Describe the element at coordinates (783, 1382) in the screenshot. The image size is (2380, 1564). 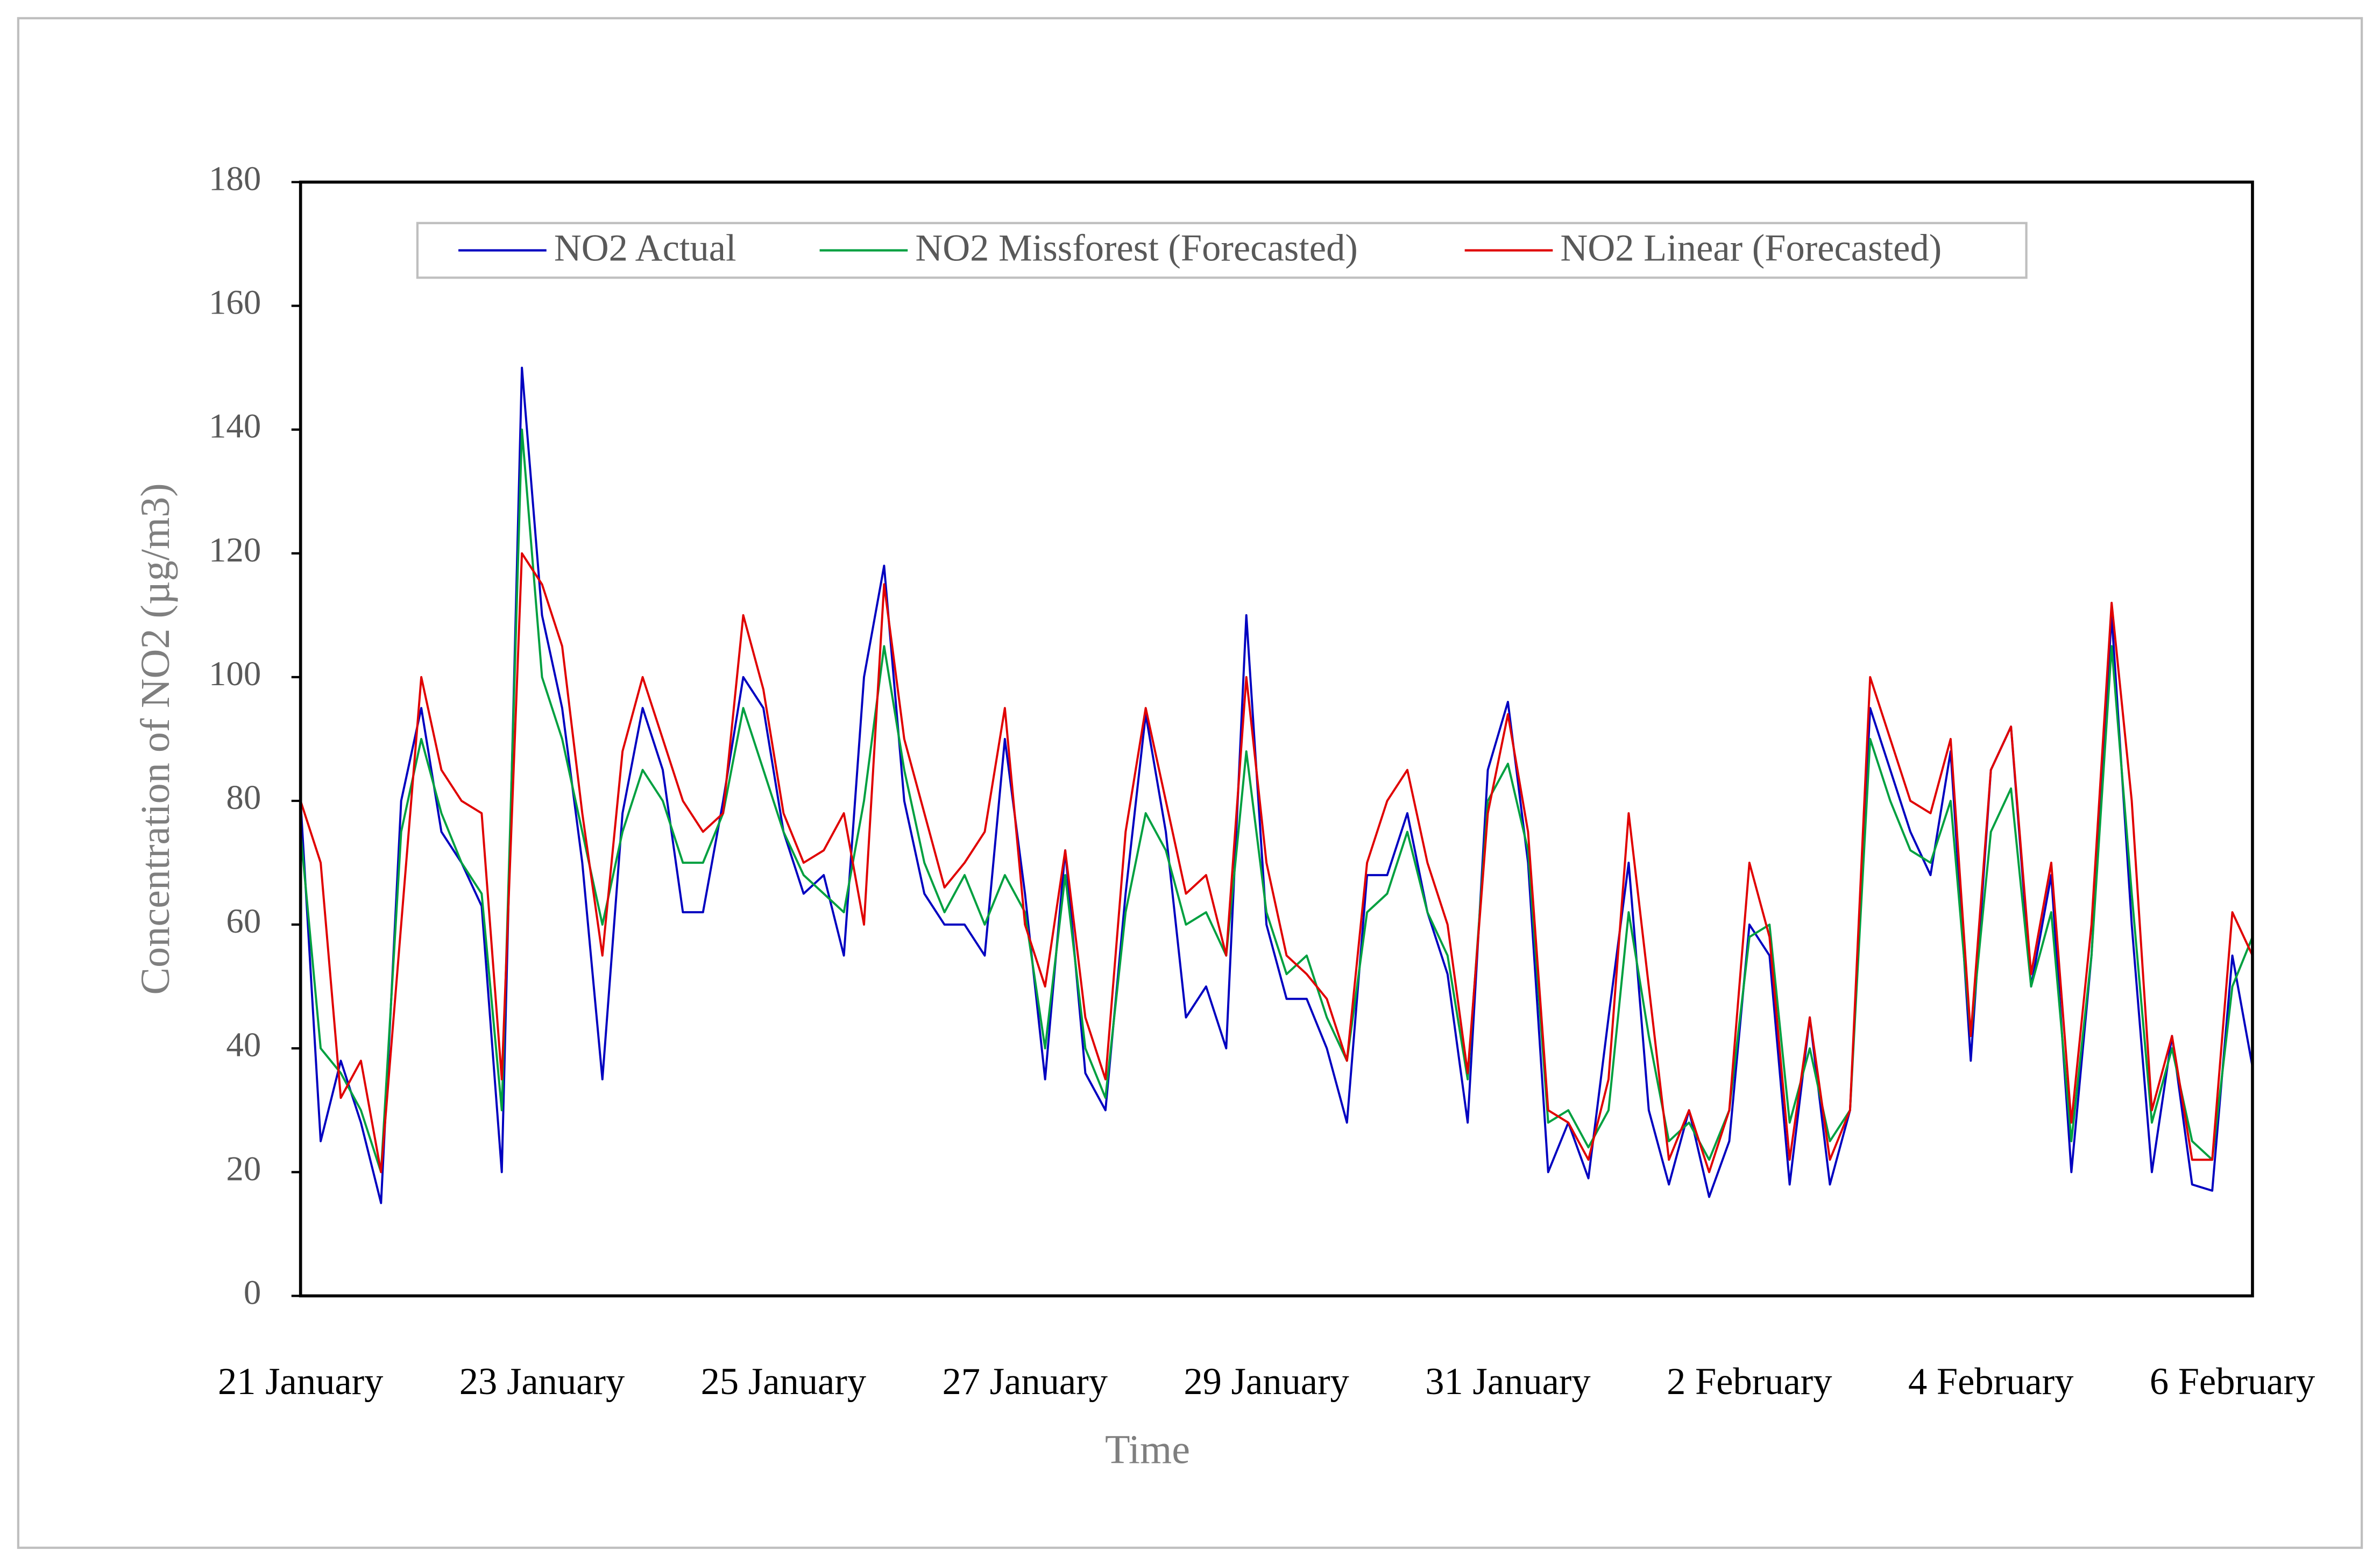
I see `x-tick-label: 25 January` at that location.